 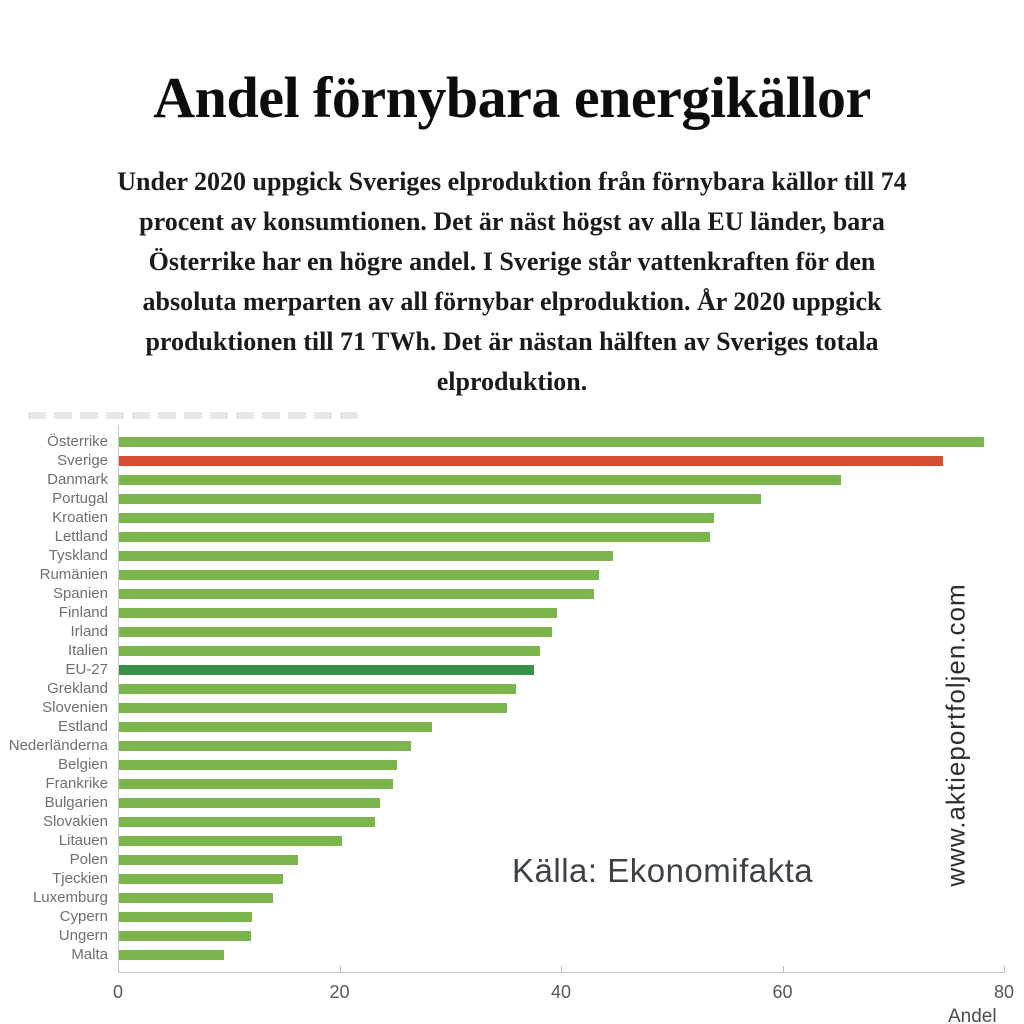 What do you see at coordinates (73, 574) in the screenshot?
I see `category-label: Rumänien` at bounding box center [73, 574].